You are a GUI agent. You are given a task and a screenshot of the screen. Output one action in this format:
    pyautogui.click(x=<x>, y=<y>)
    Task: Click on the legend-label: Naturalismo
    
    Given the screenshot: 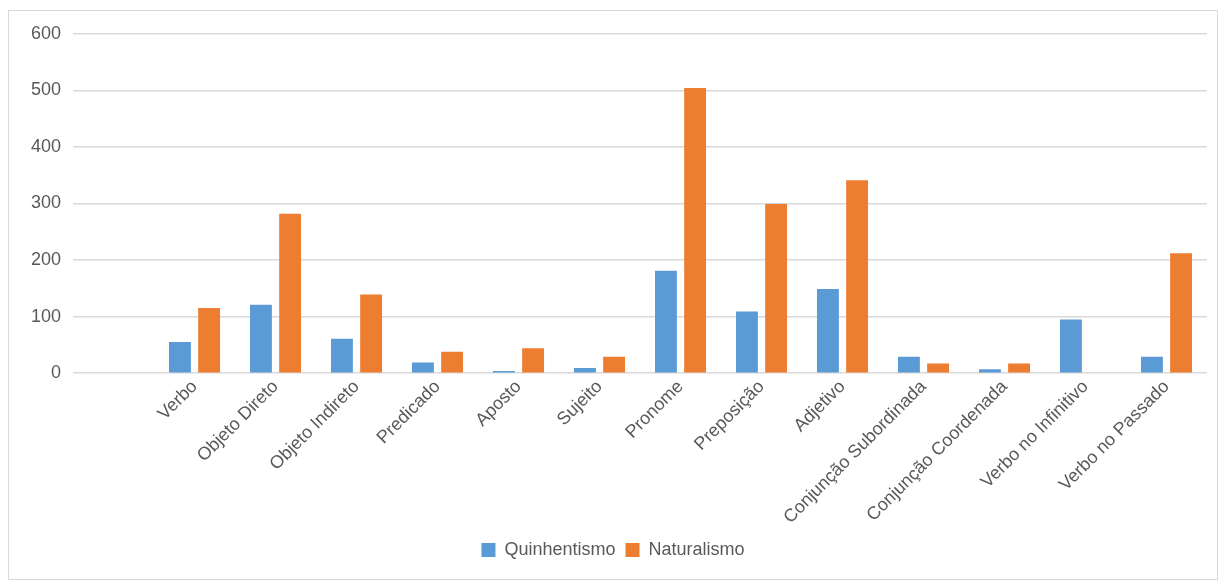 What is the action you would take?
    pyautogui.click(x=696, y=548)
    